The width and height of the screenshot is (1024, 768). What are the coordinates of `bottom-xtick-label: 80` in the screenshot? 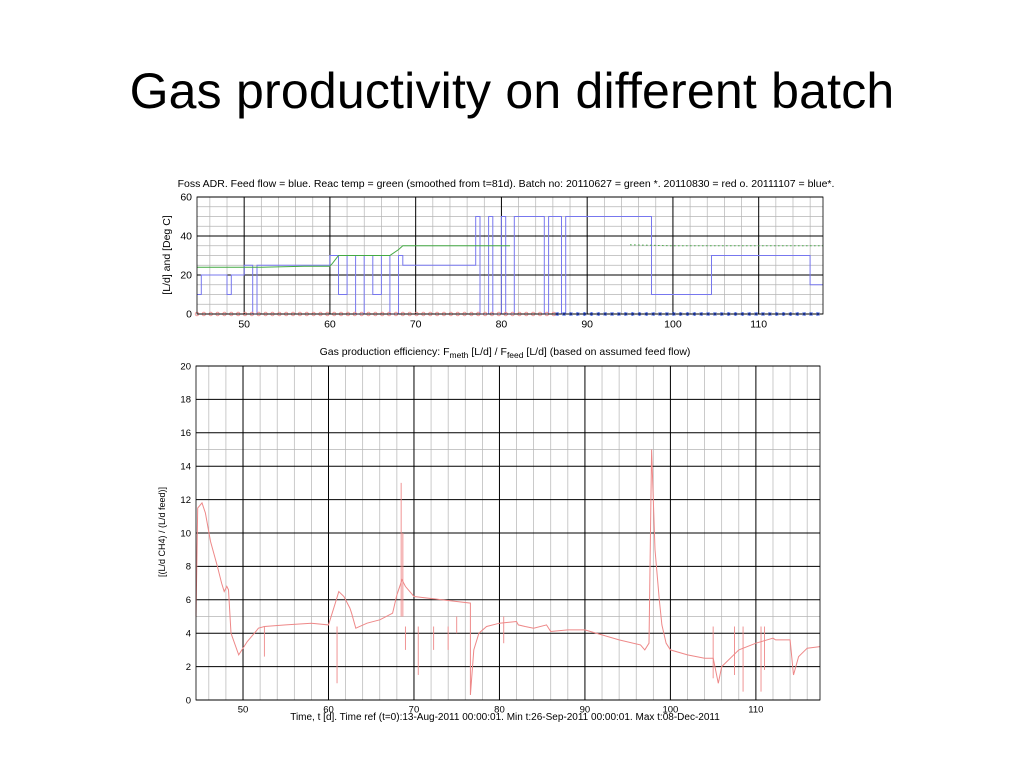 It's located at (499, 710).